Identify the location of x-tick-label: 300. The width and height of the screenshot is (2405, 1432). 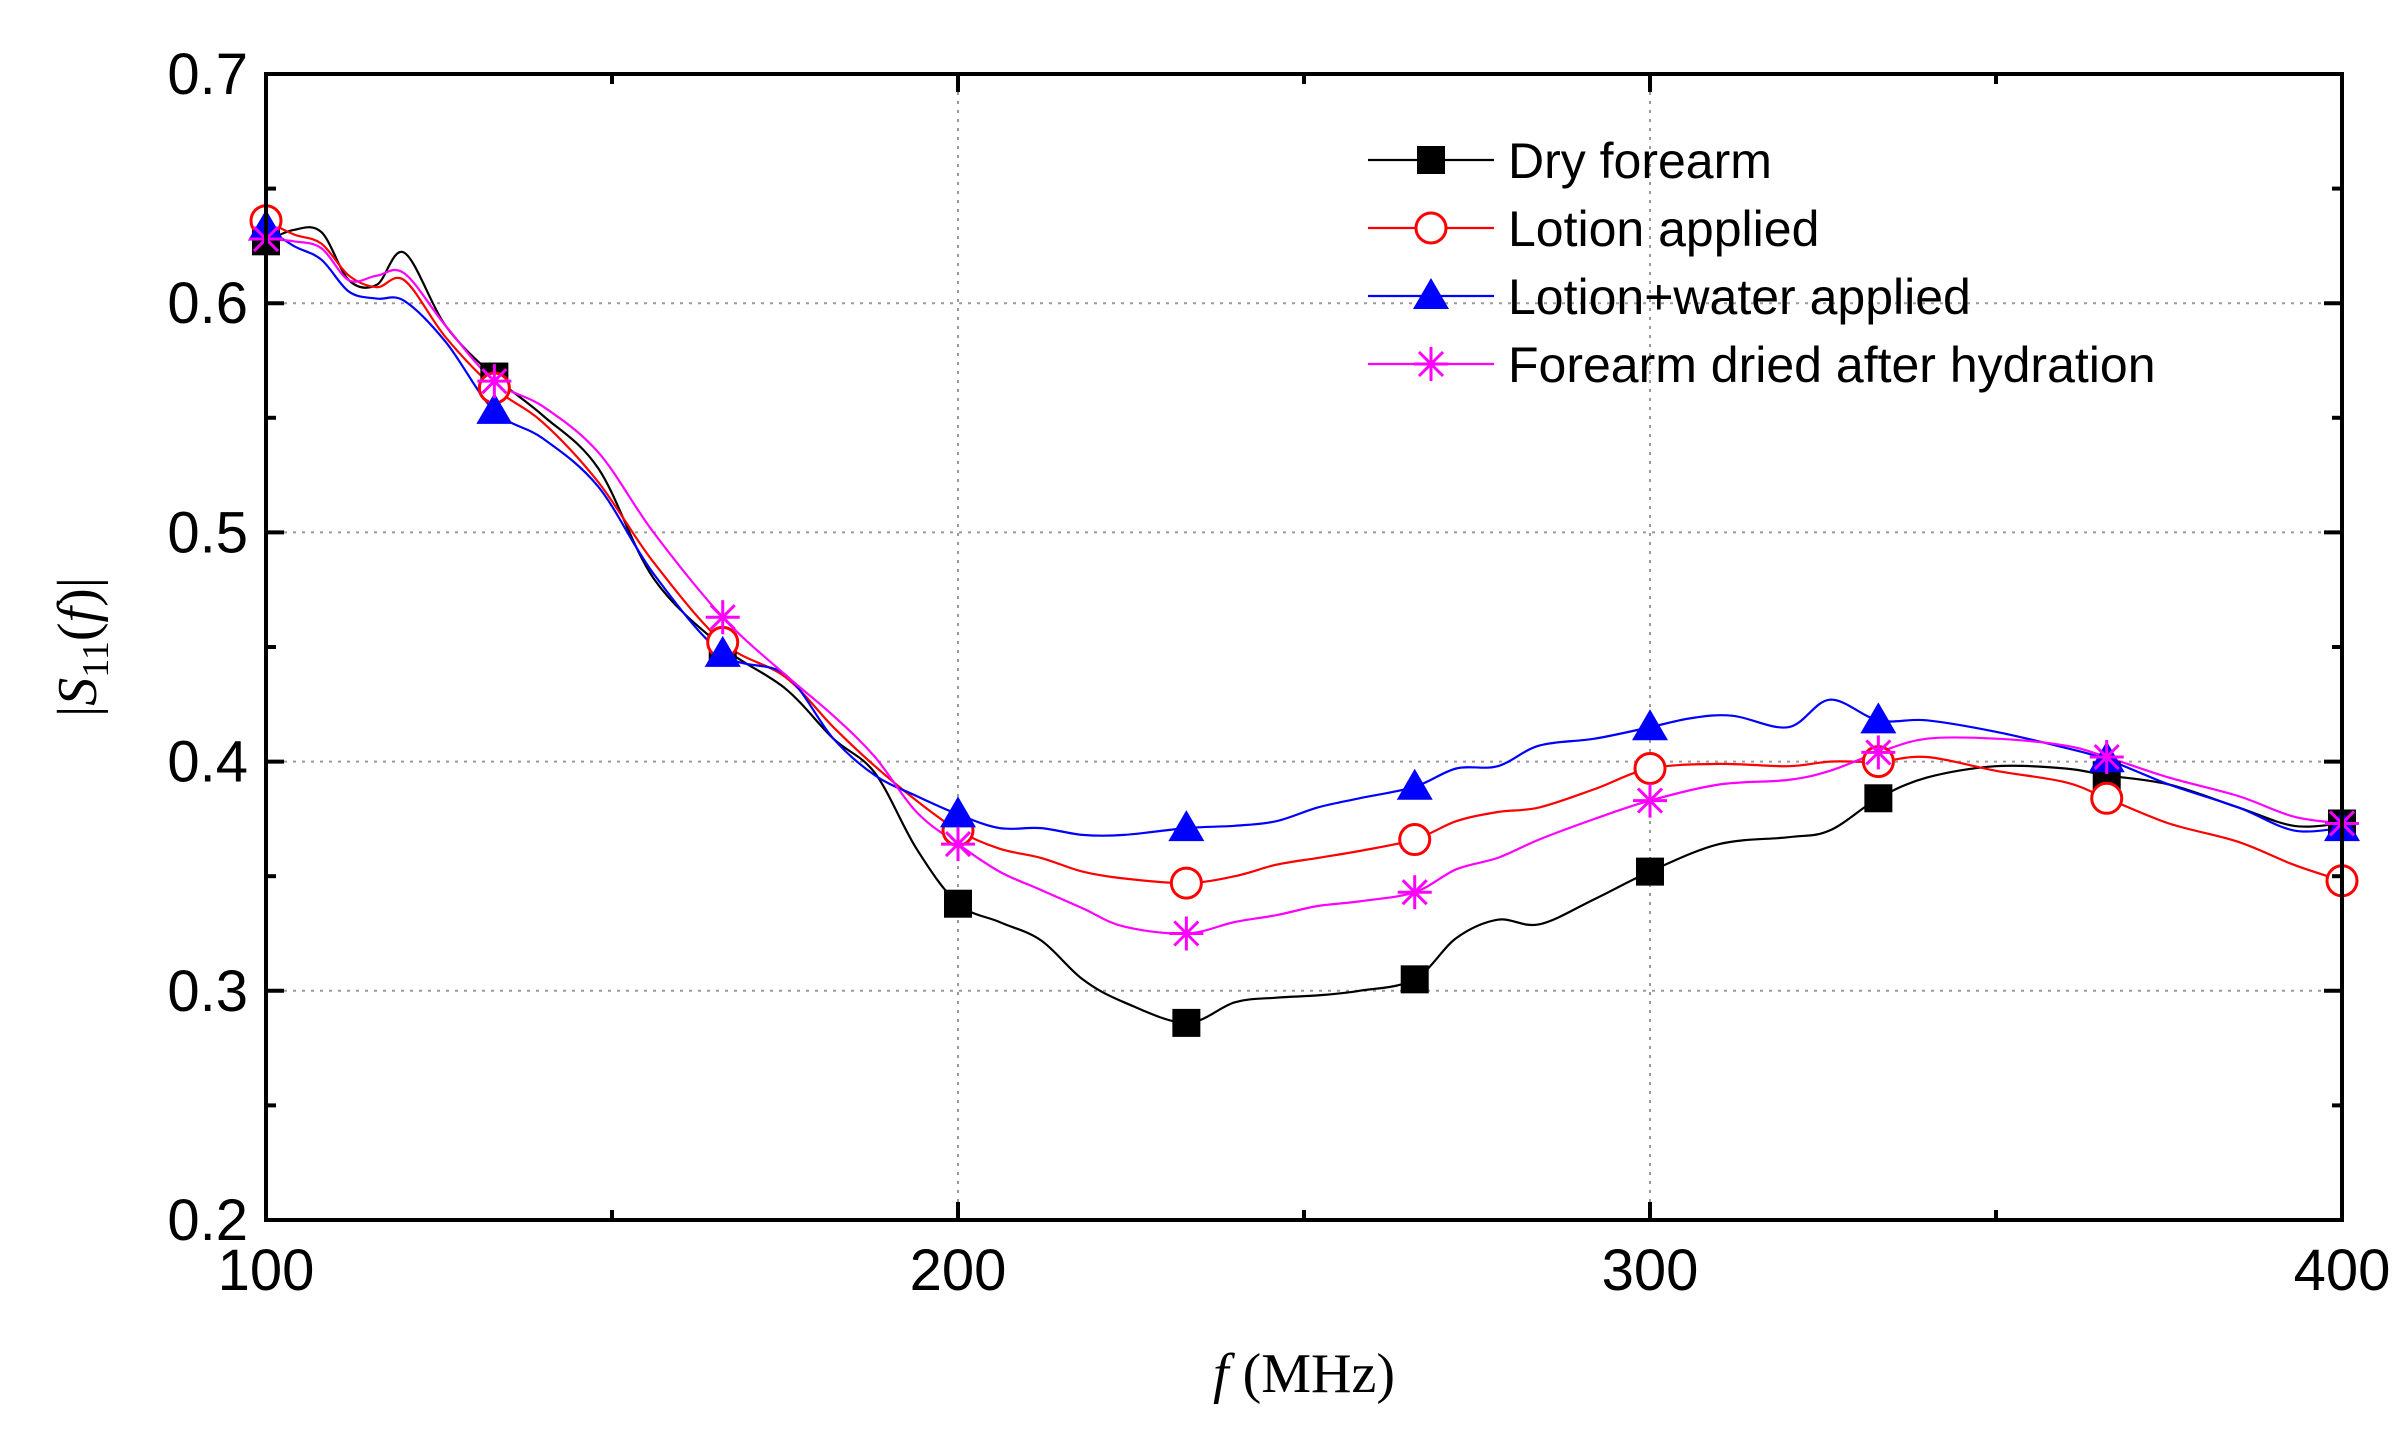
(1650, 1270).